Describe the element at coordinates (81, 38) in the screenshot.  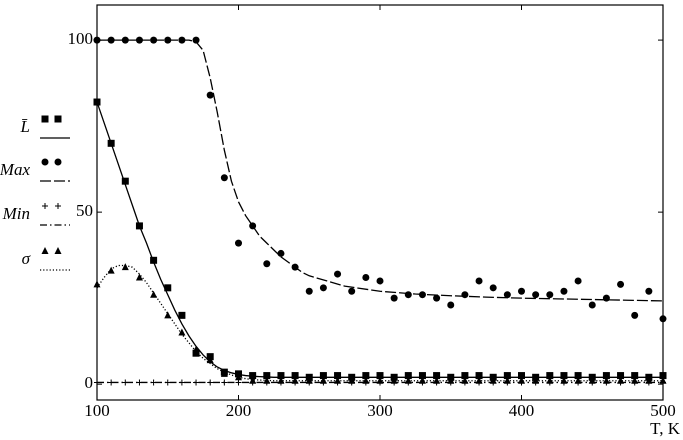
I see `y-tick-label: 100` at that location.